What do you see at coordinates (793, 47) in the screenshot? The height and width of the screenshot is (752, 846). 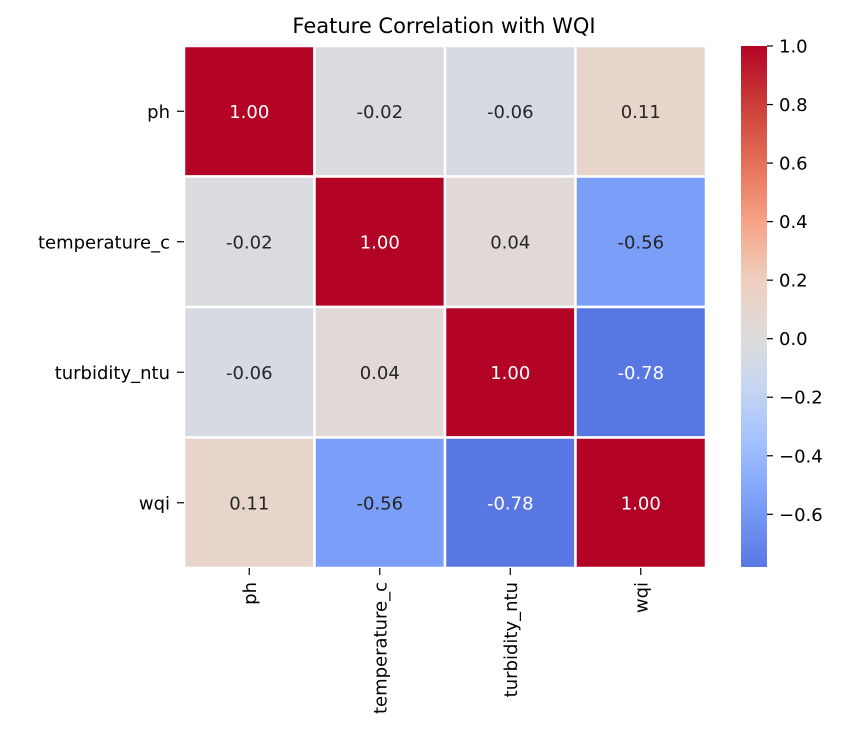 I see `colorbar-tick-label: 1.0` at bounding box center [793, 47].